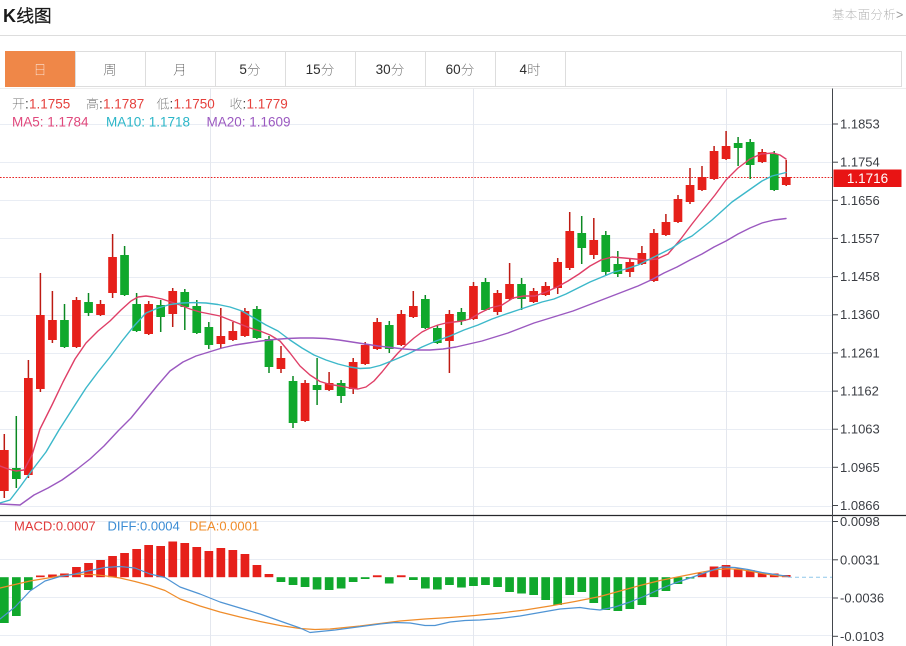 The image size is (906, 646). What do you see at coordinates (194, 104) in the screenshot?
I see `svg-text: 1.1750` at bounding box center [194, 104].